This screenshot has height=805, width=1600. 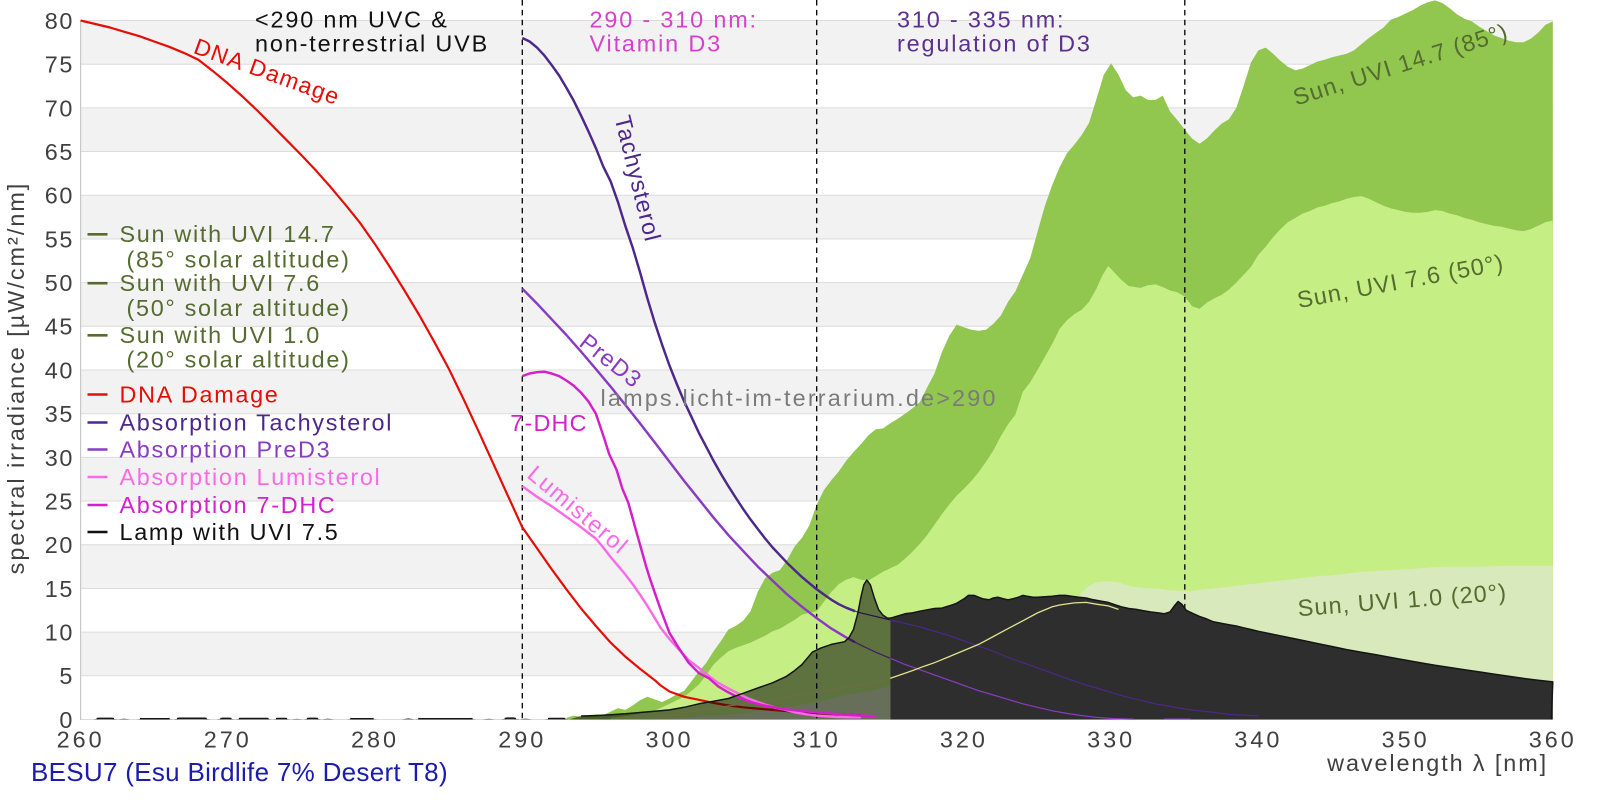 I want to click on svg-text: Absorption 7-DHC, so click(x=228, y=505).